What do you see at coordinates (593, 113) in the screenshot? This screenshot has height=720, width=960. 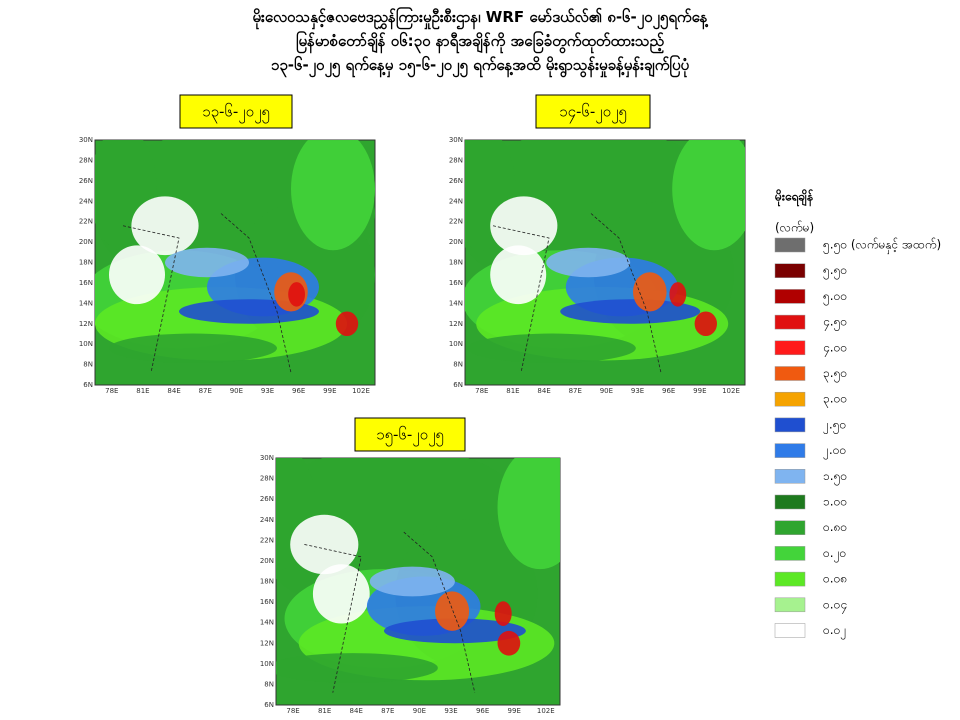 I see `date-label: ၁၄-၆-၂၀၂၅` at bounding box center [593, 113].